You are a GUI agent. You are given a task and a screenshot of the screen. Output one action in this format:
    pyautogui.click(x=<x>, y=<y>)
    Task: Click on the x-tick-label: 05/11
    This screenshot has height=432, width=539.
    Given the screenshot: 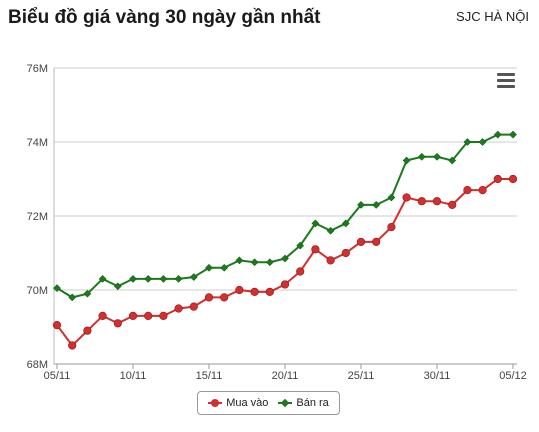 What is the action you would take?
    pyautogui.click(x=57, y=376)
    